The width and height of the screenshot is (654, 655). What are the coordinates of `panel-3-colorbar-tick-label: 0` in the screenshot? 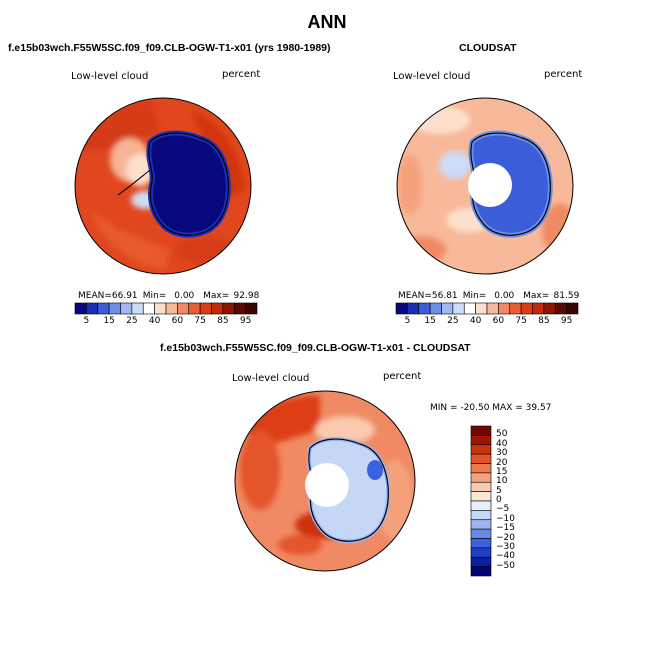 It's located at (499, 500).